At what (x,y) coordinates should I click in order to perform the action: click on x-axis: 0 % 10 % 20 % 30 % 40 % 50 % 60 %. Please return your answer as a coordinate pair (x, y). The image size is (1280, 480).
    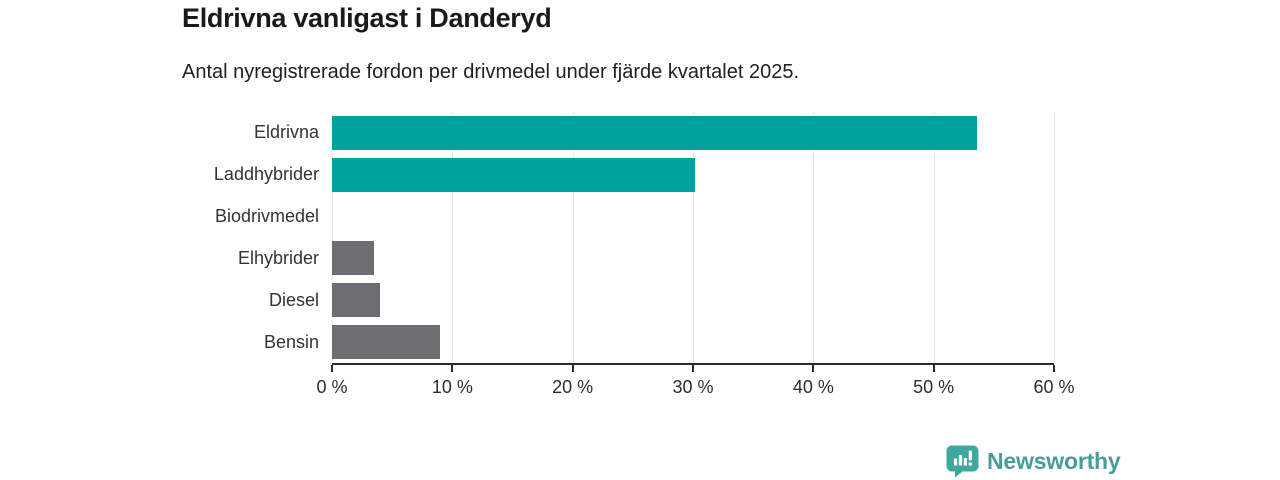
    Looking at the image, I should click on (695, 380).